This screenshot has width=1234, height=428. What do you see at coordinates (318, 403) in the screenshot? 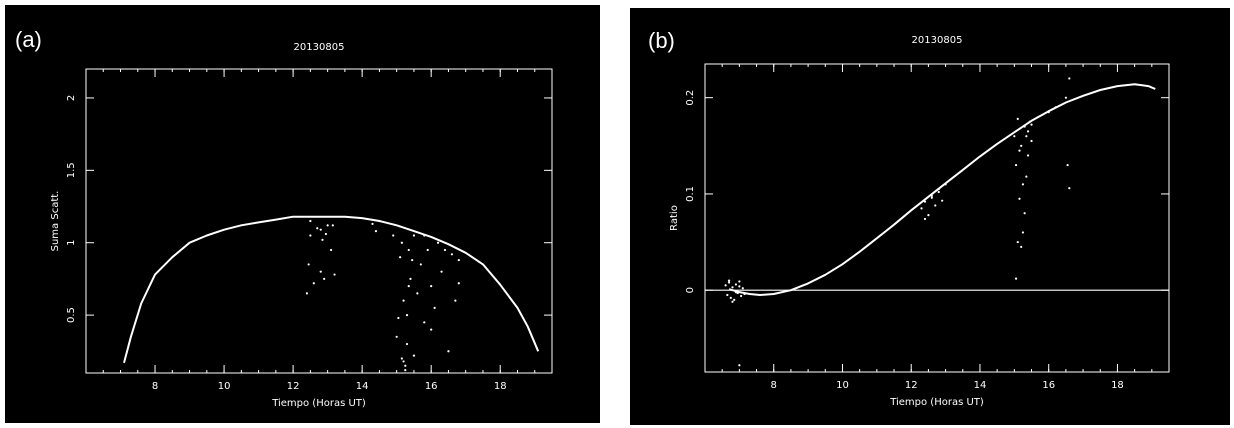
I see `x-axis-label: Tiempo (Horas UT)` at bounding box center [318, 403].